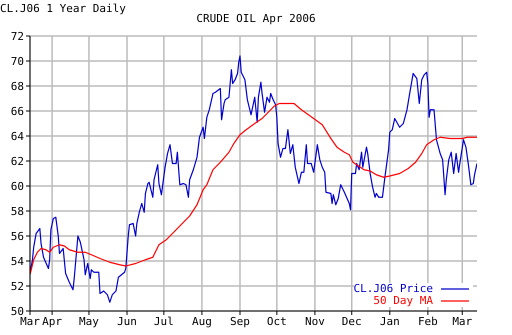  What do you see at coordinates (428, 321) in the screenshot?
I see `x-tick-label: Feb` at bounding box center [428, 321].